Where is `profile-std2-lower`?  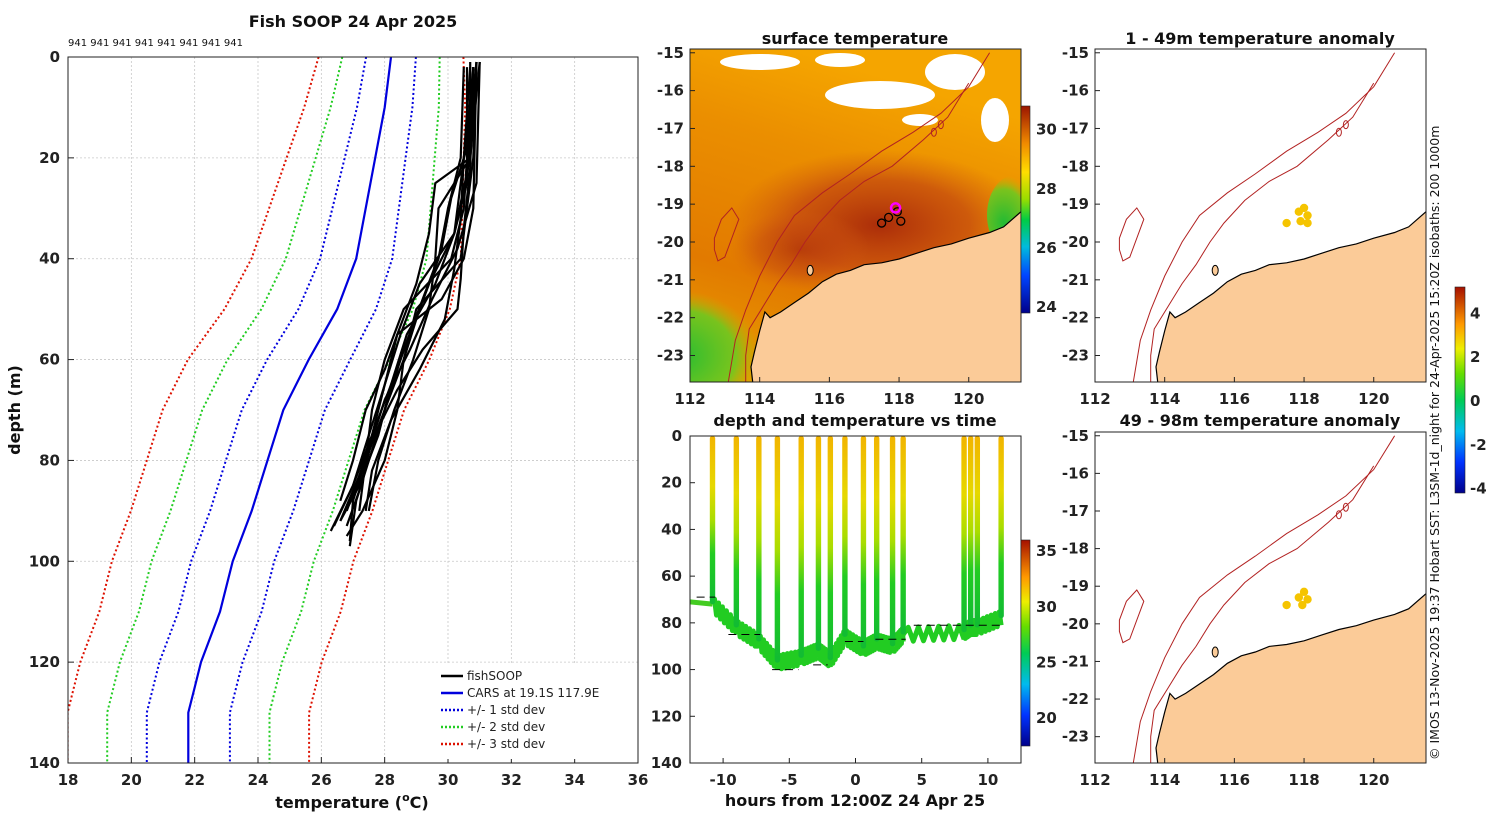 profile-std2-lower is located at coordinates (225, 410).